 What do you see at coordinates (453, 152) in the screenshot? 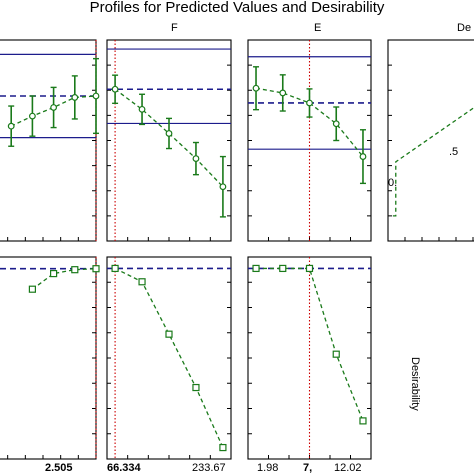
I see `desirability-tick-half: .5` at bounding box center [453, 152].